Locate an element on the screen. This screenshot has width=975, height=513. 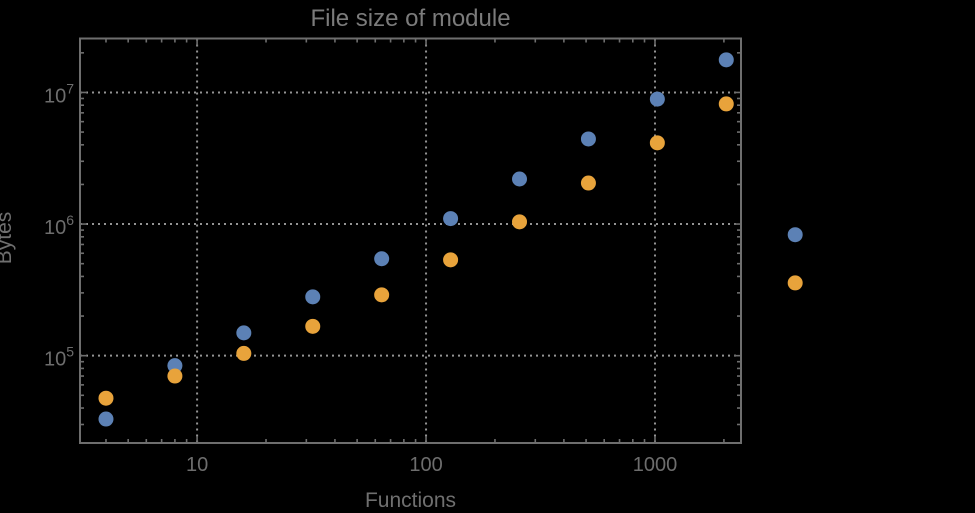
y-tick-label: 10⁵ is located at coordinates (59, 357).